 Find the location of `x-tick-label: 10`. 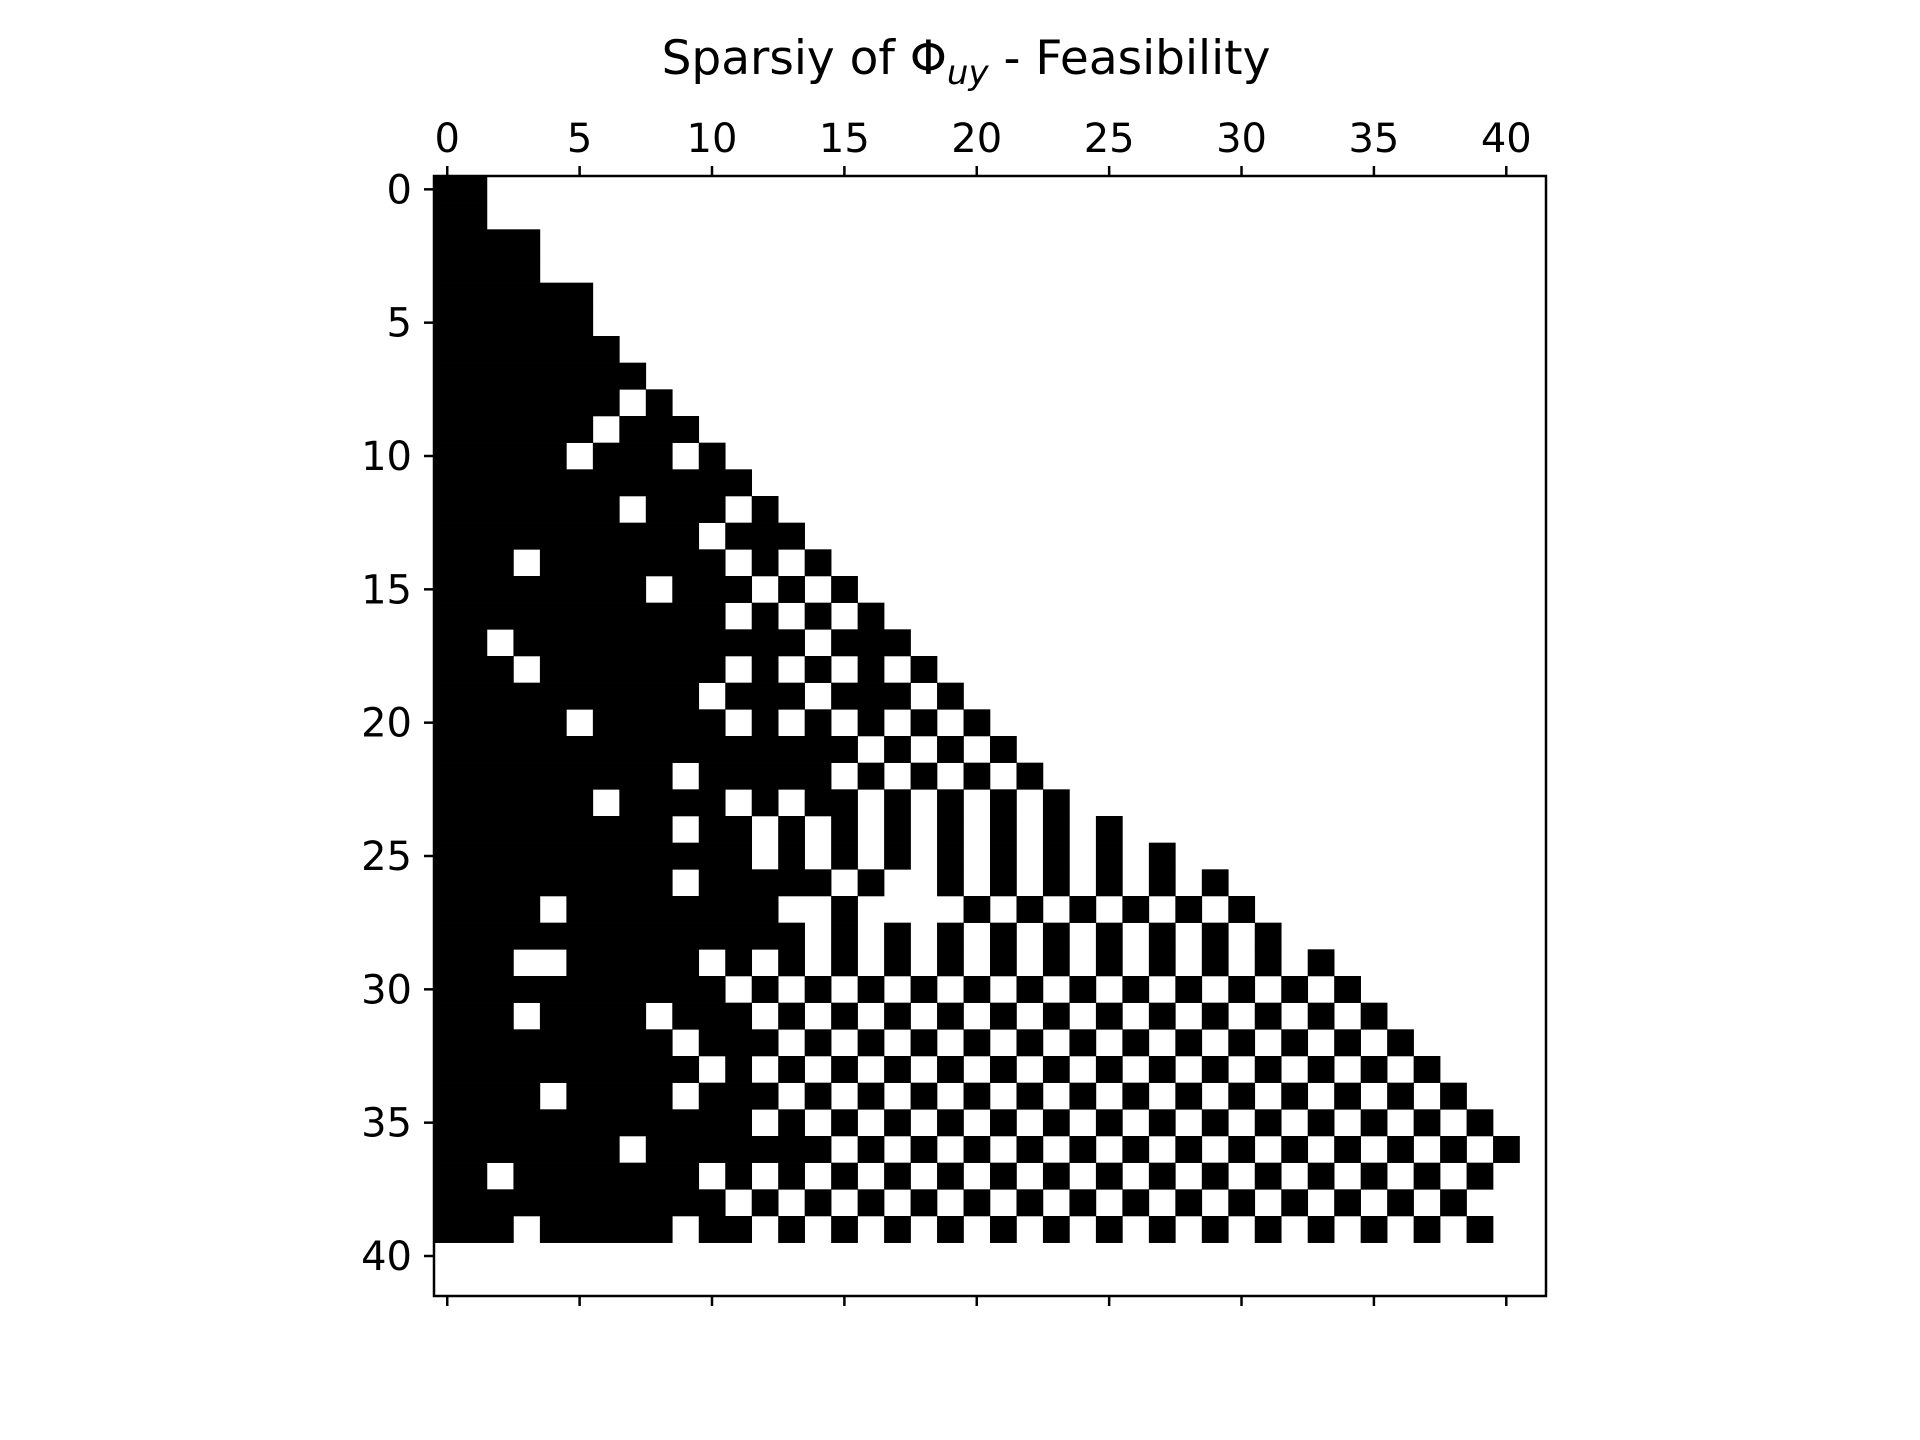

x-tick-label: 10 is located at coordinates (712, 139).